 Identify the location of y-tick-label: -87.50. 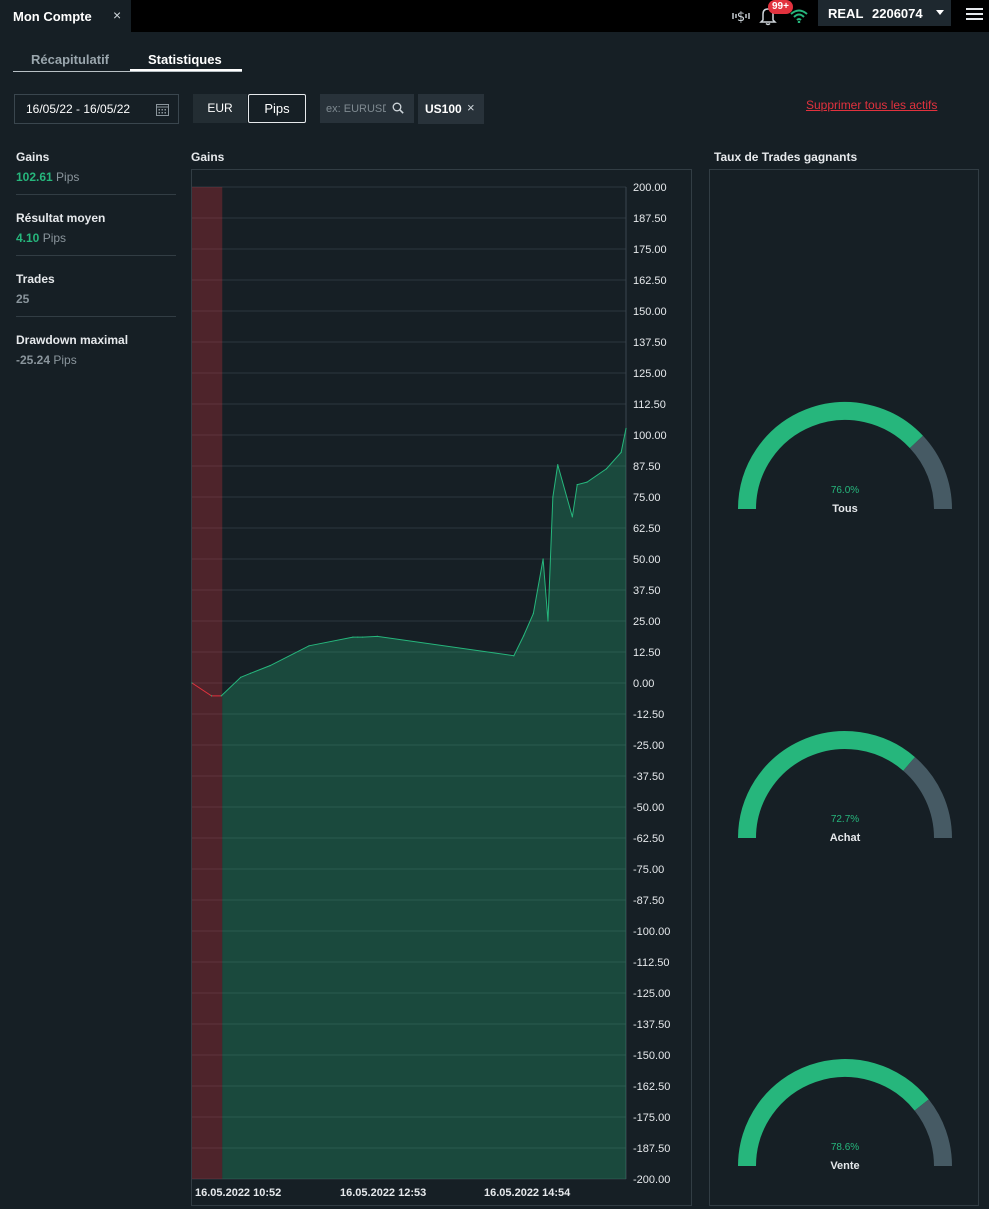
(648, 901).